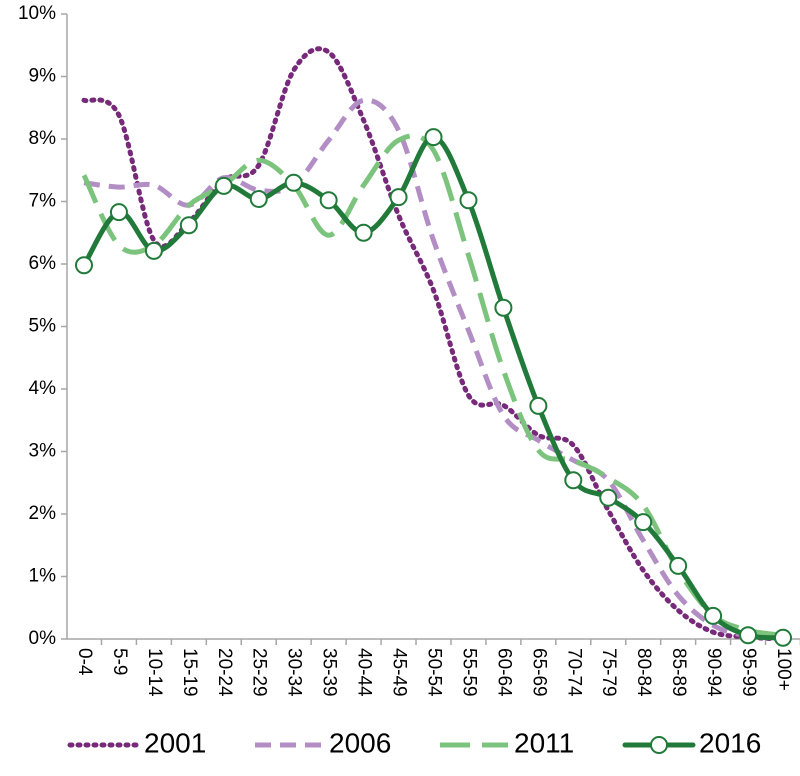 The image size is (800, 776). I want to click on x-tick-label: 20-24, so click(224, 672).